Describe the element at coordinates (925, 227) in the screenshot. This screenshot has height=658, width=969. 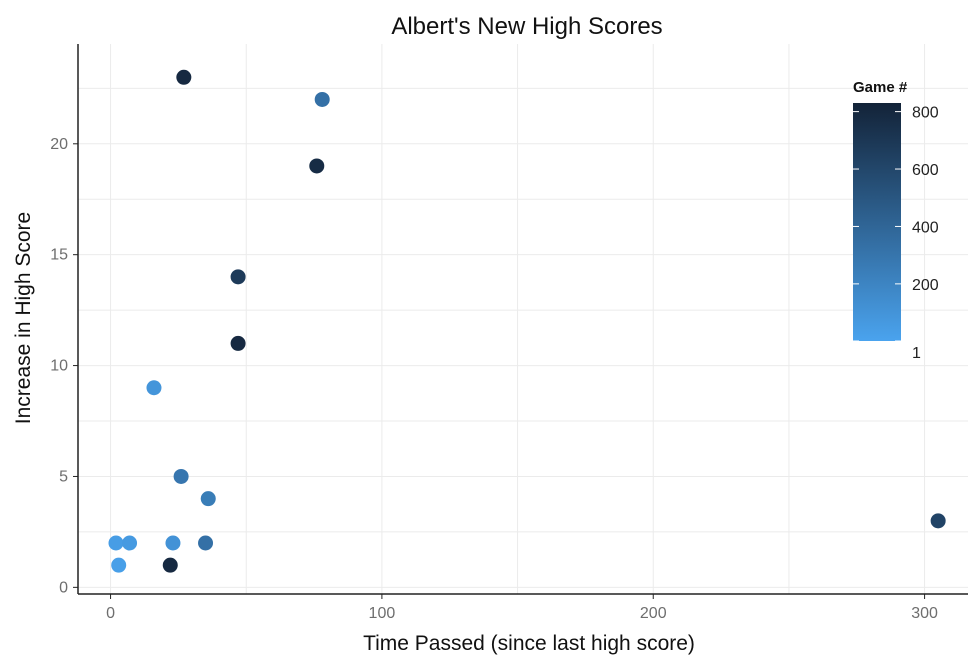
I see `legend-label: 400` at that location.